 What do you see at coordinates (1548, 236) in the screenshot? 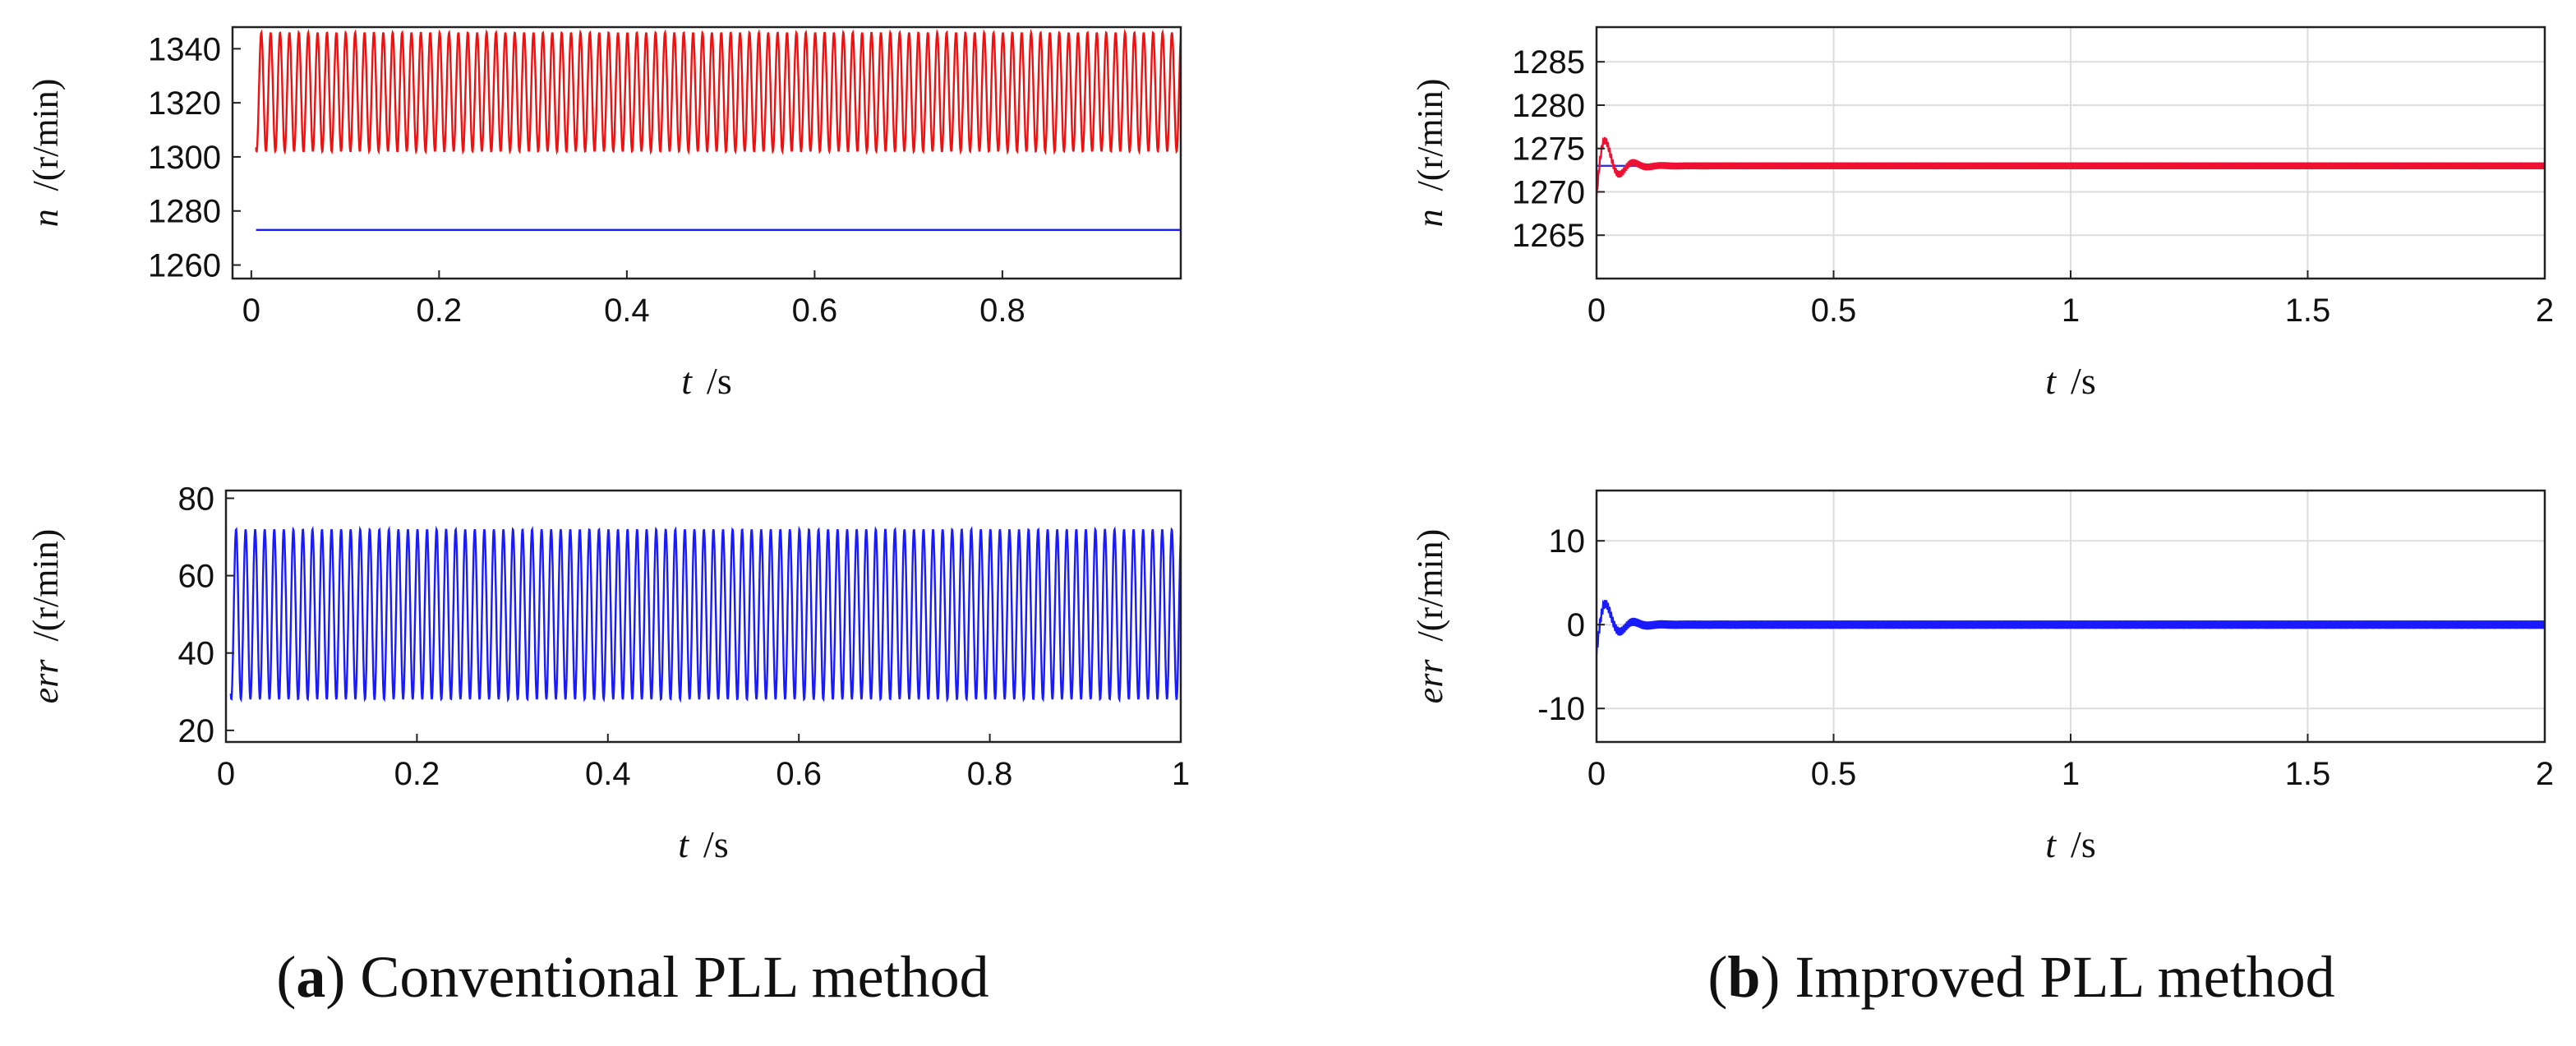
I see `y-tick-label: 1265` at bounding box center [1548, 236].